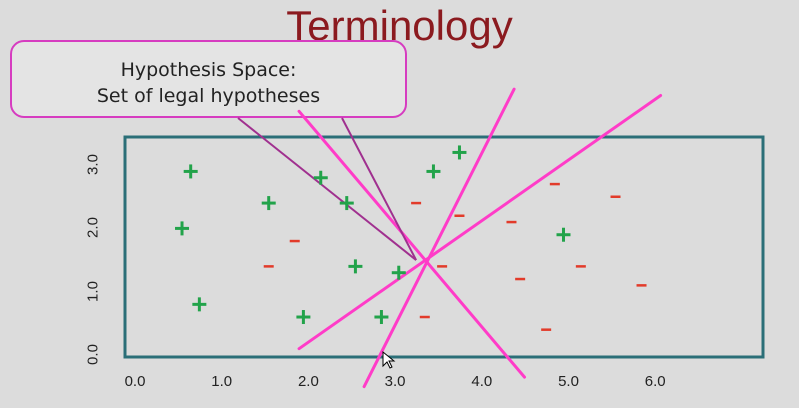 The height and width of the screenshot is (408, 799). What do you see at coordinates (395, 381) in the screenshot?
I see `x-tick-label: 3.0` at bounding box center [395, 381].